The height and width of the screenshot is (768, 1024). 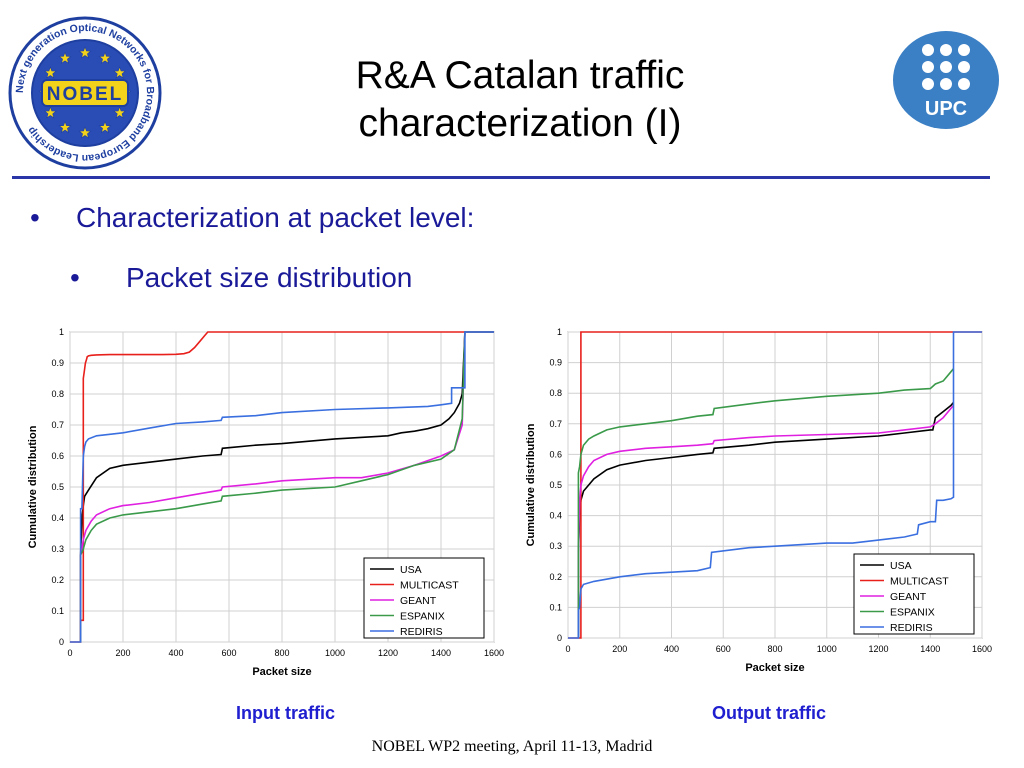 What do you see at coordinates (520, 100) in the screenshot?
I see `slide-title: R&A Catalan traffic characterization (I)` at bounding box center [520, 100].